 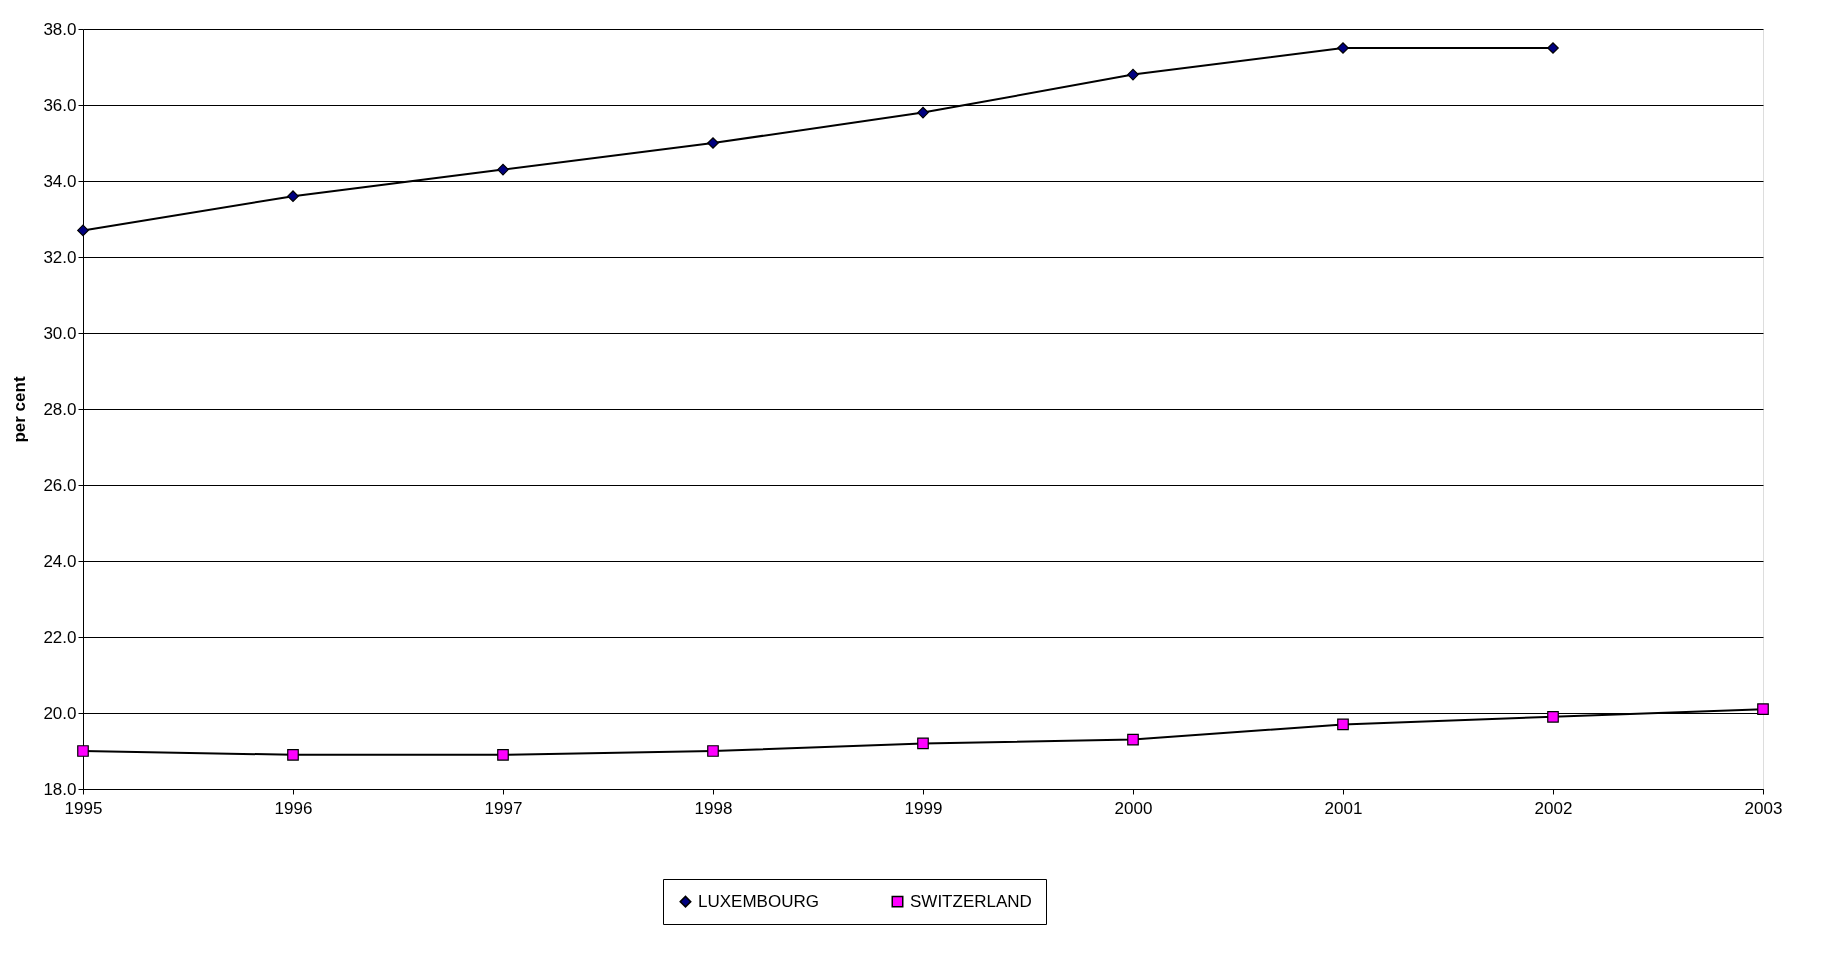 I want to click on y-tick-label: 22.0, so click(x=60, y=637).